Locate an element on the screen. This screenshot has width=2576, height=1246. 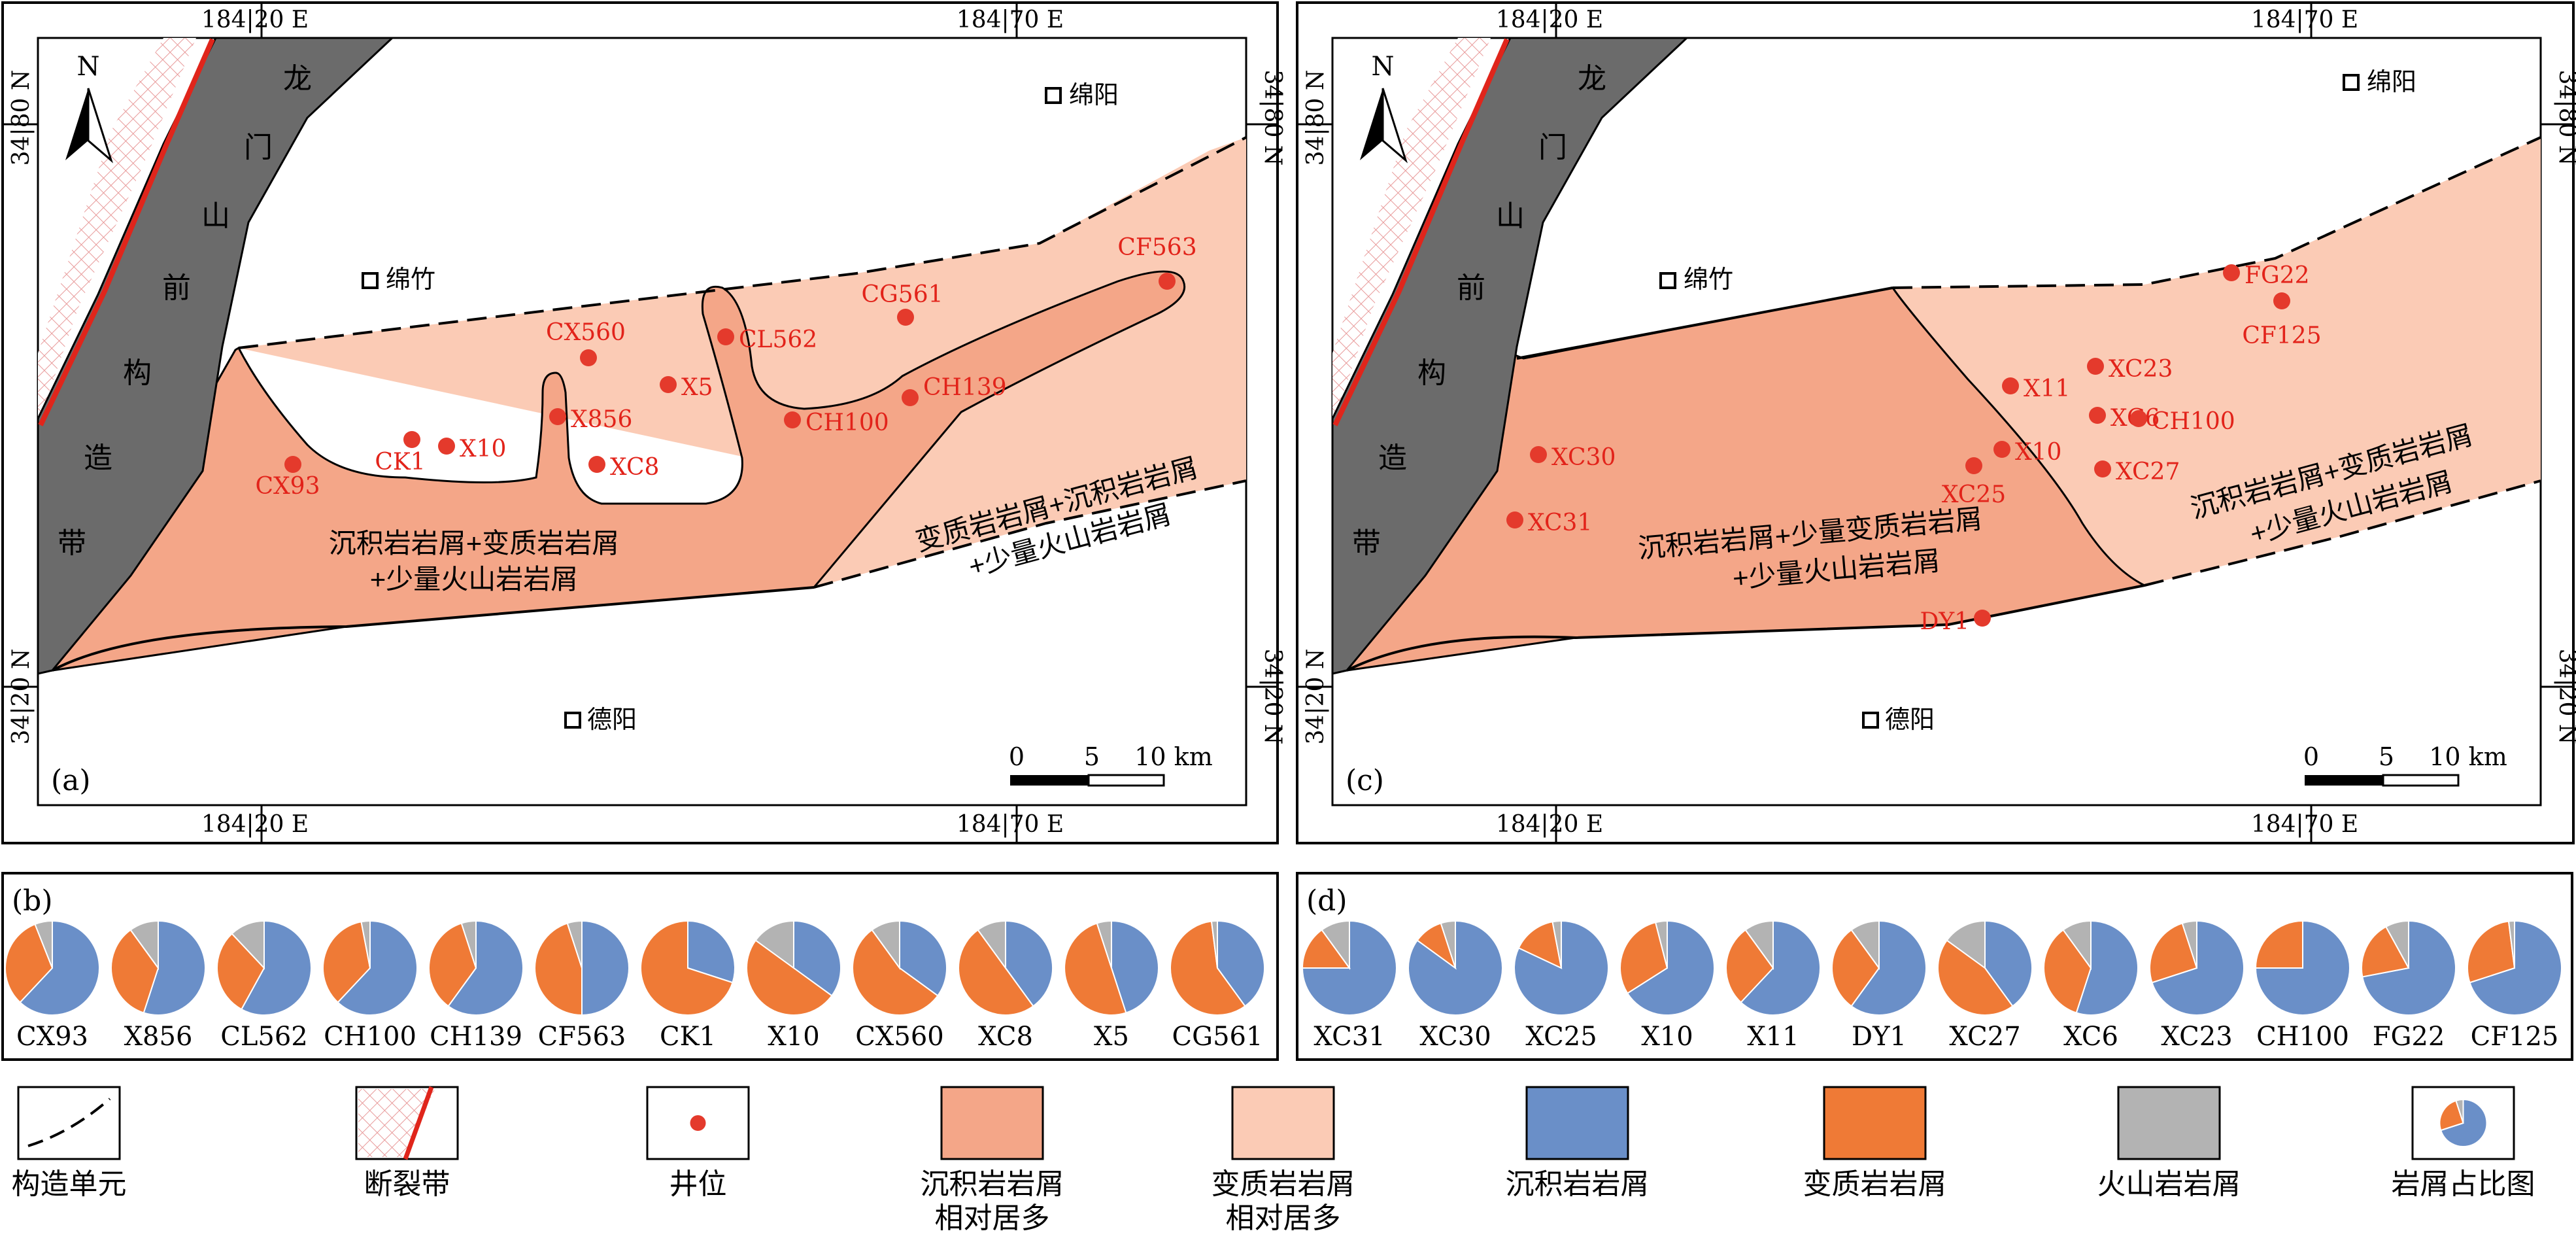
well-label: X10 is located at coordinates (2038, 452).